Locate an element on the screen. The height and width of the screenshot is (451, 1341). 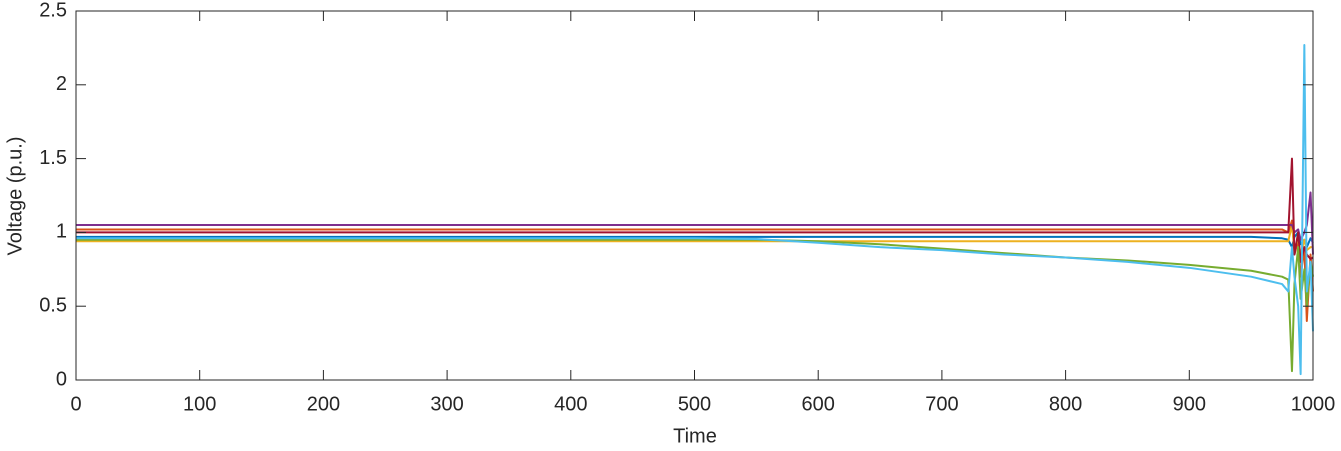
x-tick-label: 500 is located at coordinates (694, 404).